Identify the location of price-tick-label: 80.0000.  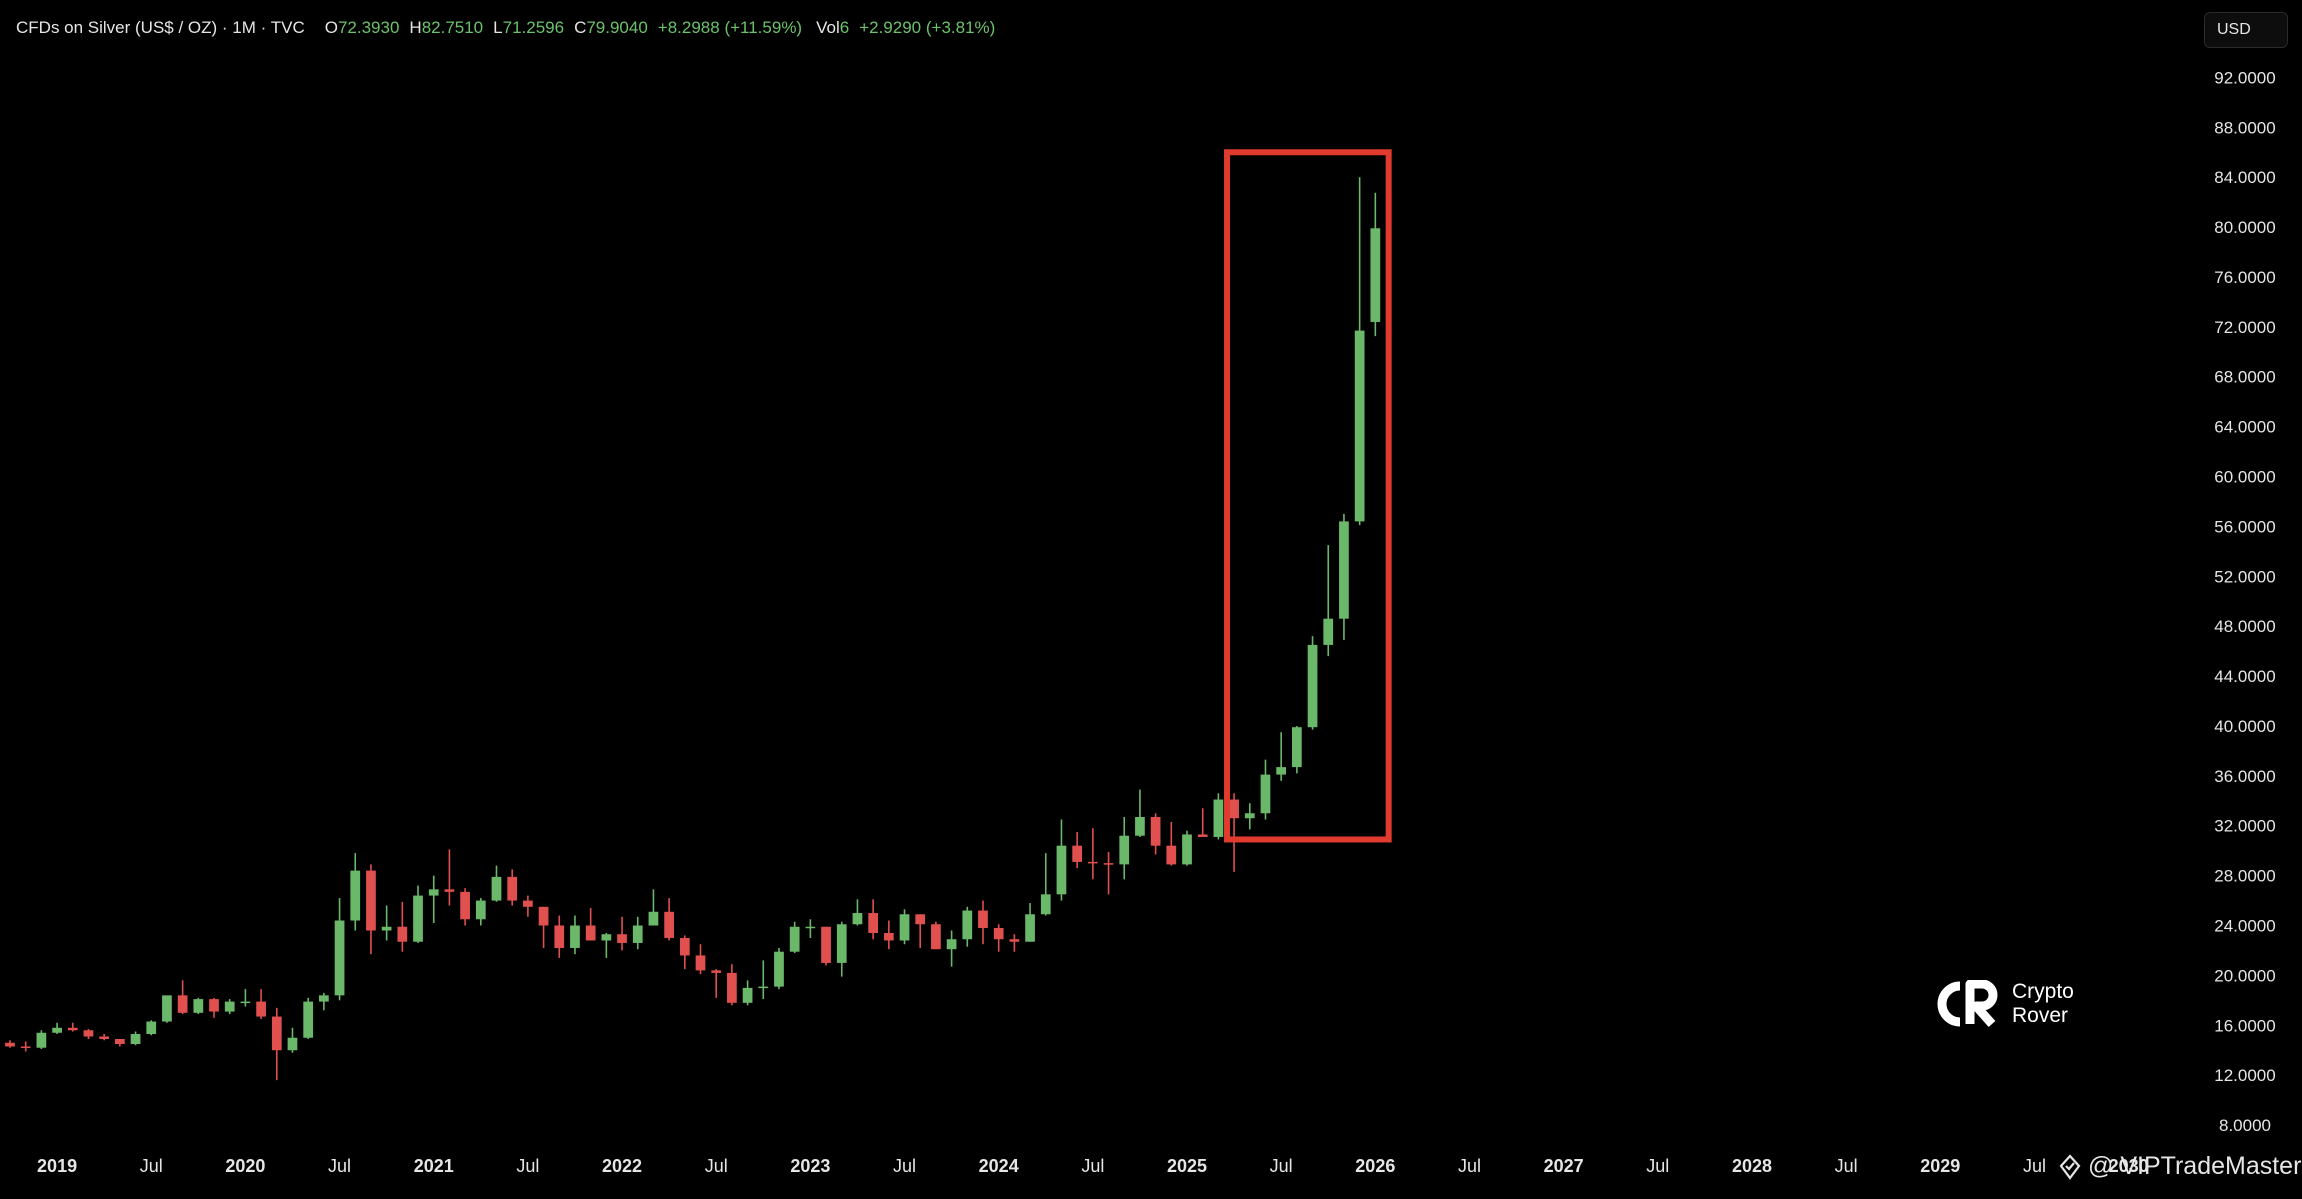
(2244, 227).